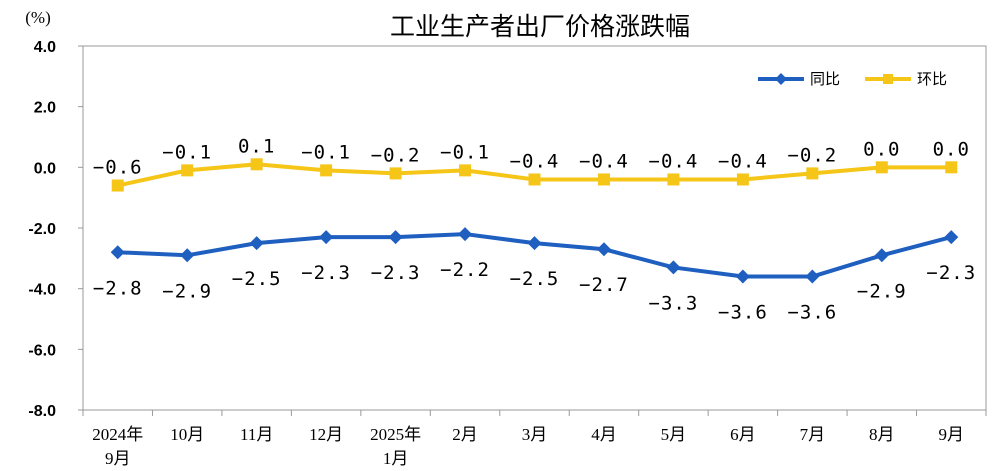  Describe the element at coordinates (256, 434) in the screenshot. I see `x-tick-label: 11月` at that location.